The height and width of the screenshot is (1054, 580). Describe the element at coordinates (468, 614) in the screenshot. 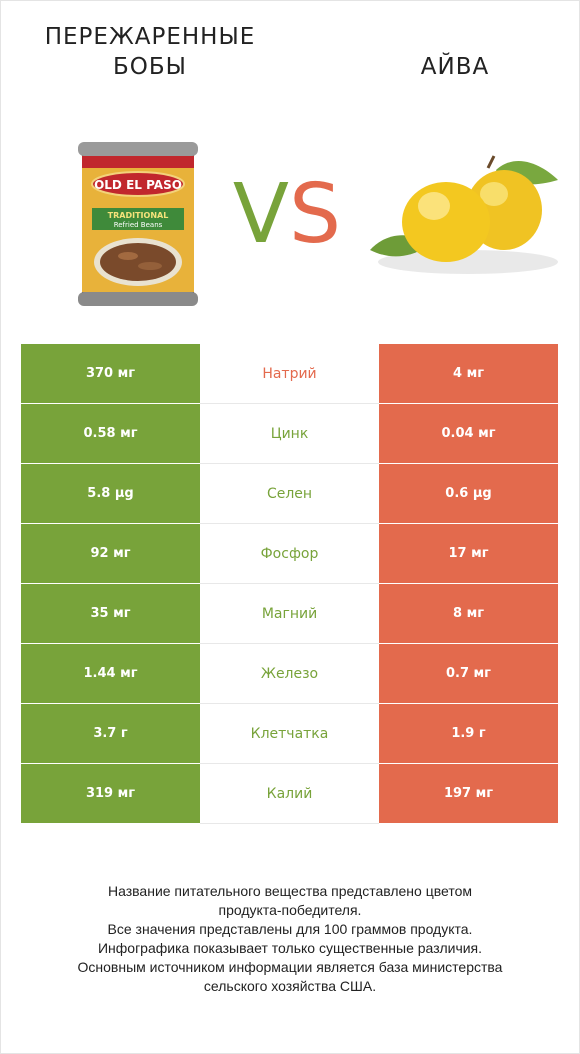

I see `right-value-cell: 8 мг` at that location.